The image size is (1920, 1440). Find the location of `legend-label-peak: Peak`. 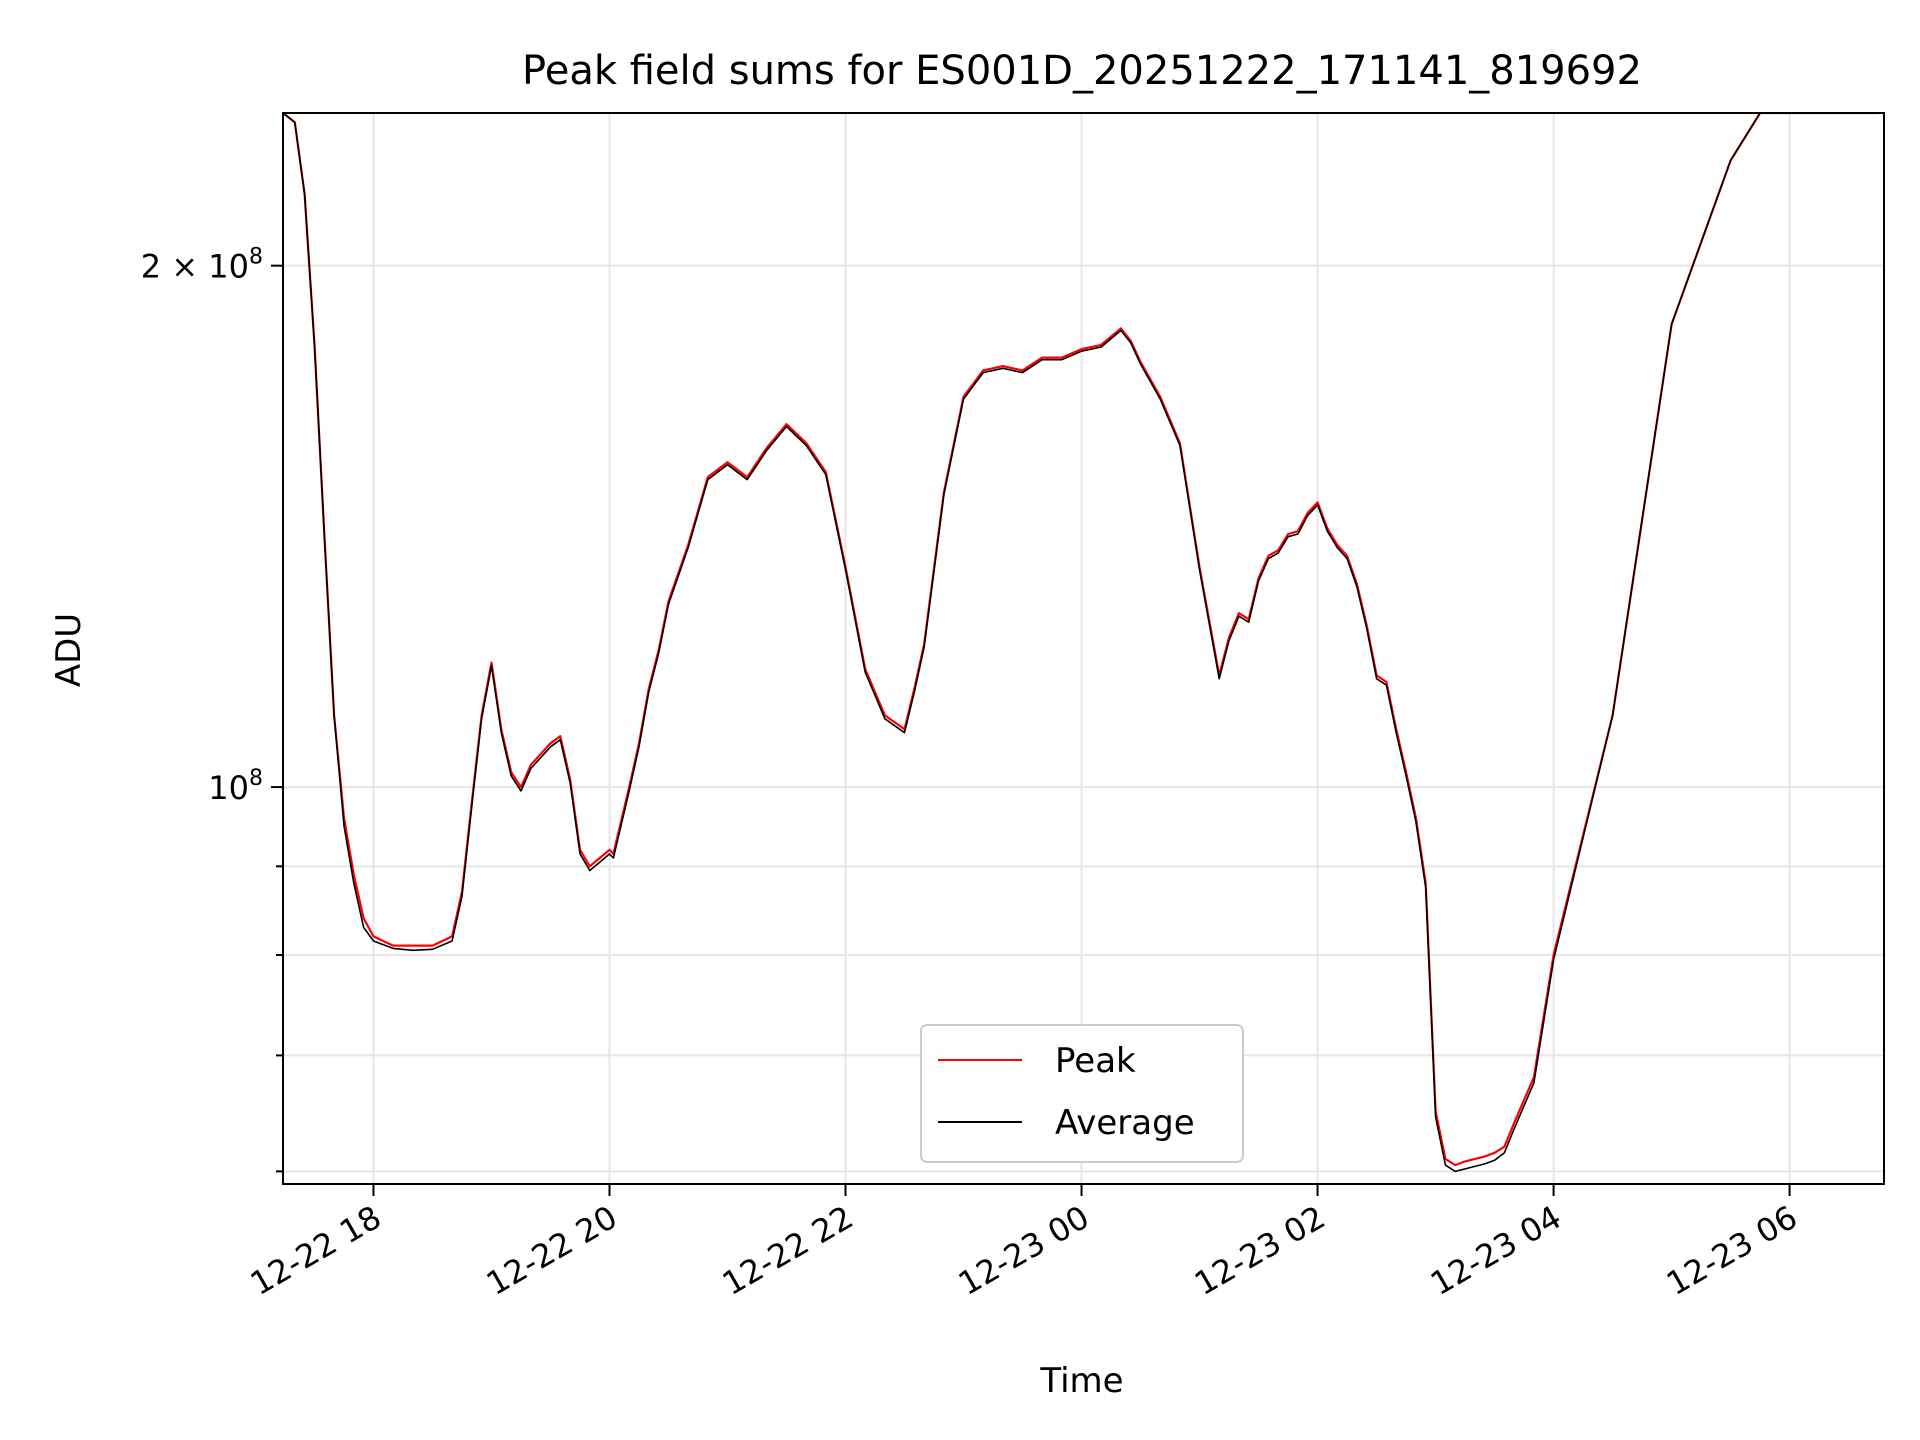

legend-label-peak: Peak is located at coordinates (1095, 1061).